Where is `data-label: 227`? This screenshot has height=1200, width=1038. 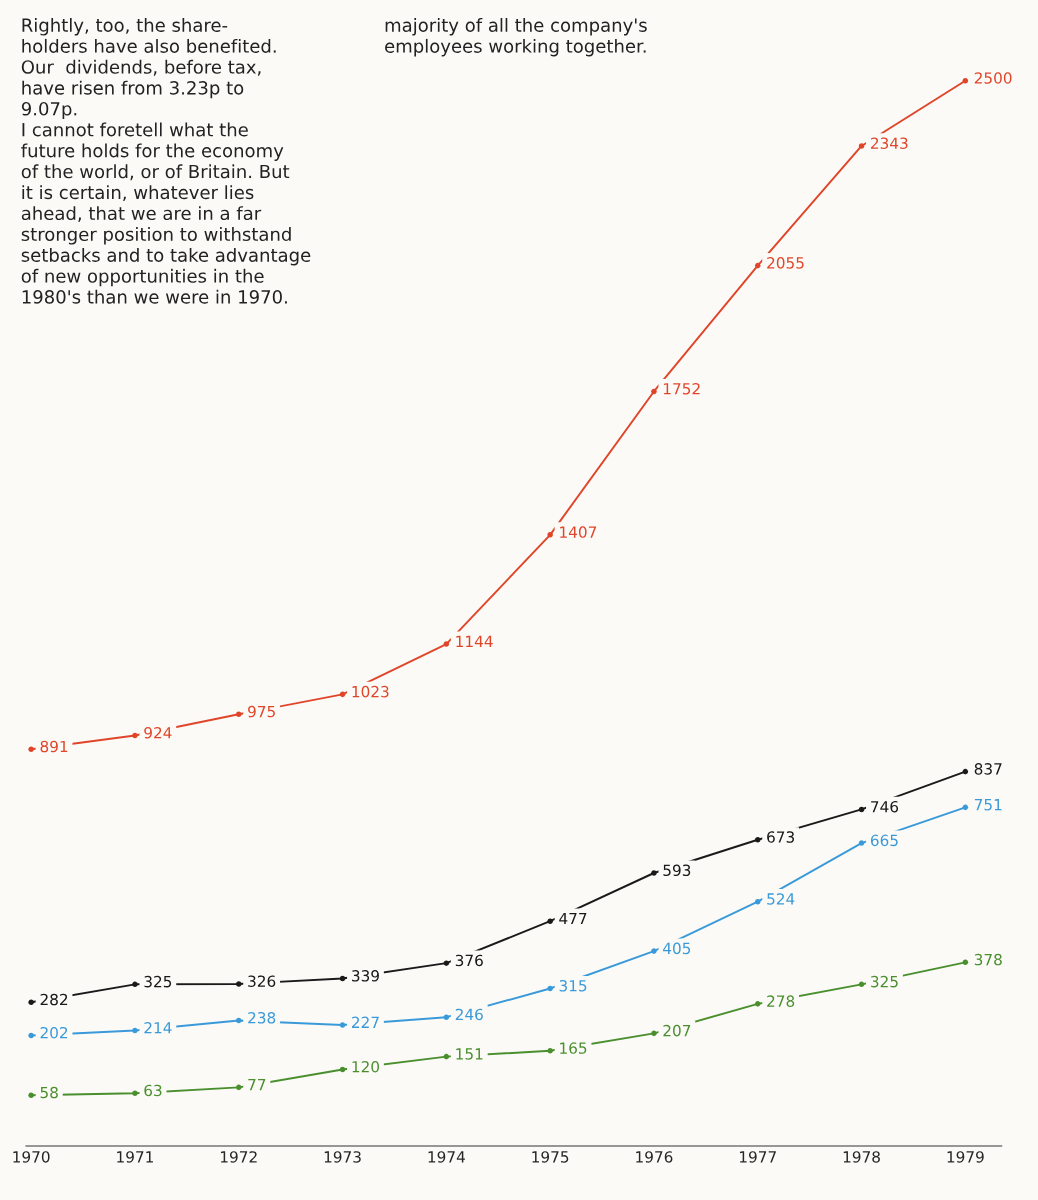 data-label: 227 is located at coordinates (365, 1022).